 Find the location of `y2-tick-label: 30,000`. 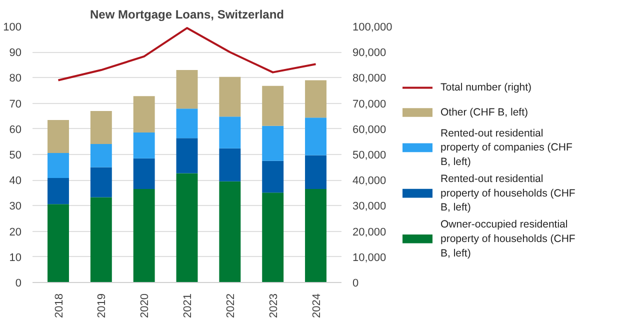

y2-tick-label: 30,000 is located at coordinates (369, 206).